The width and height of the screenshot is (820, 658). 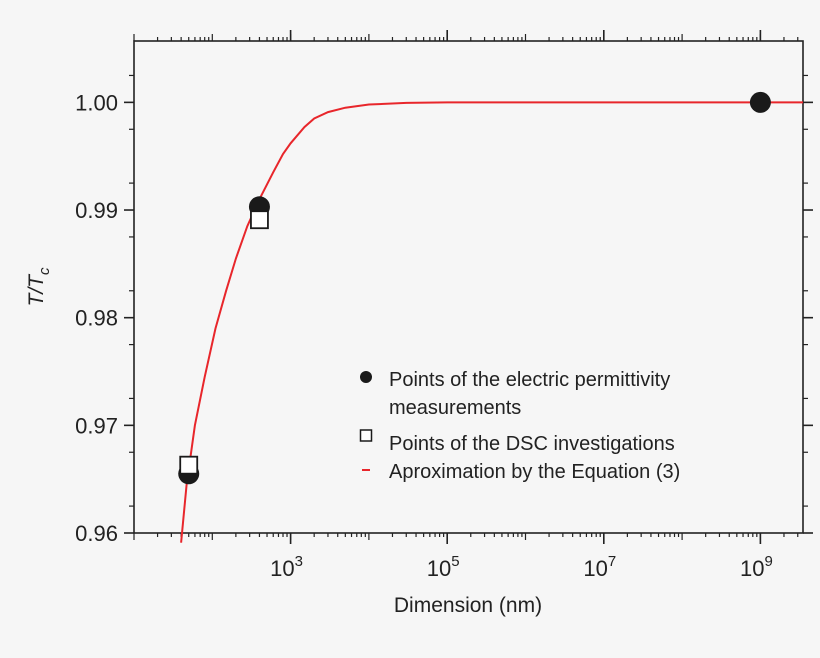 What do you see at coordinates (299, 561) in the screenshot?
I see `x-tick-exponent: 3` at bounding box center [299, 561].